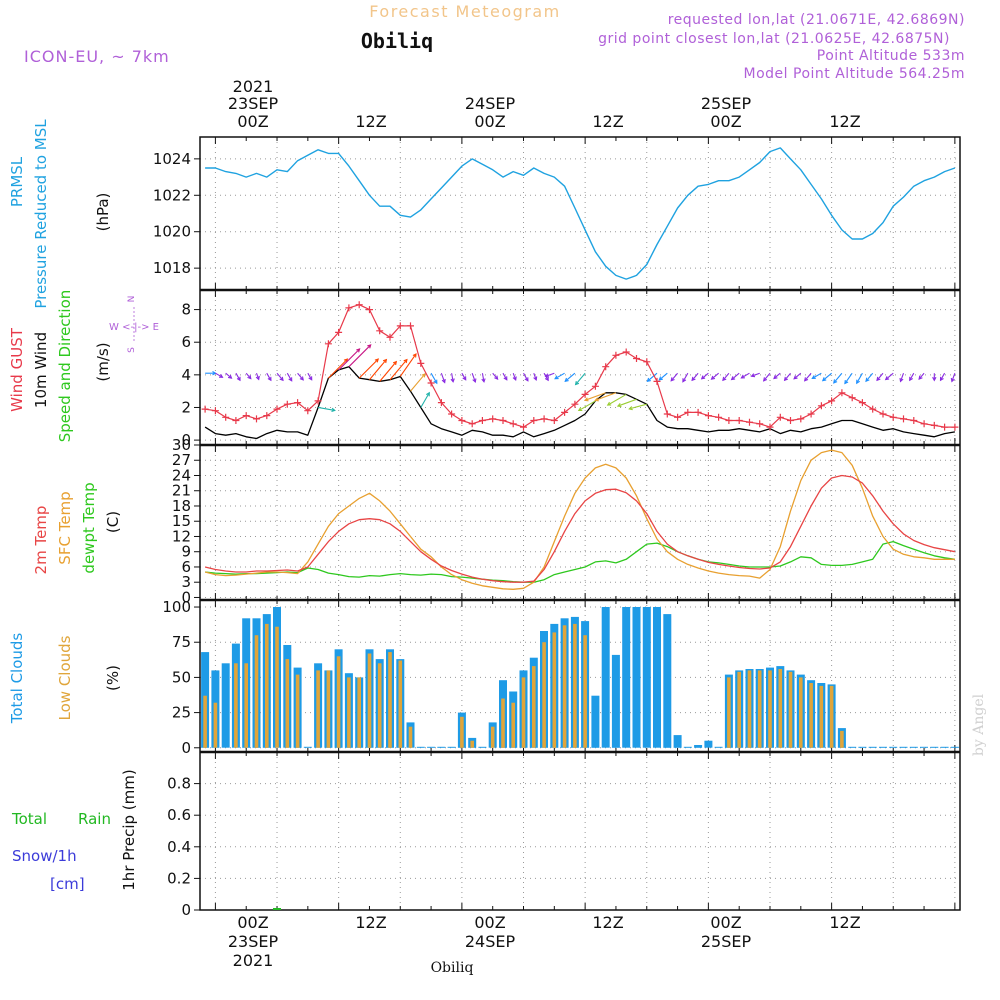  What do you see at coordinates (186, 310) in the screenshot?
I see `y-tick-label: 8` at bounding box center [186, 310].